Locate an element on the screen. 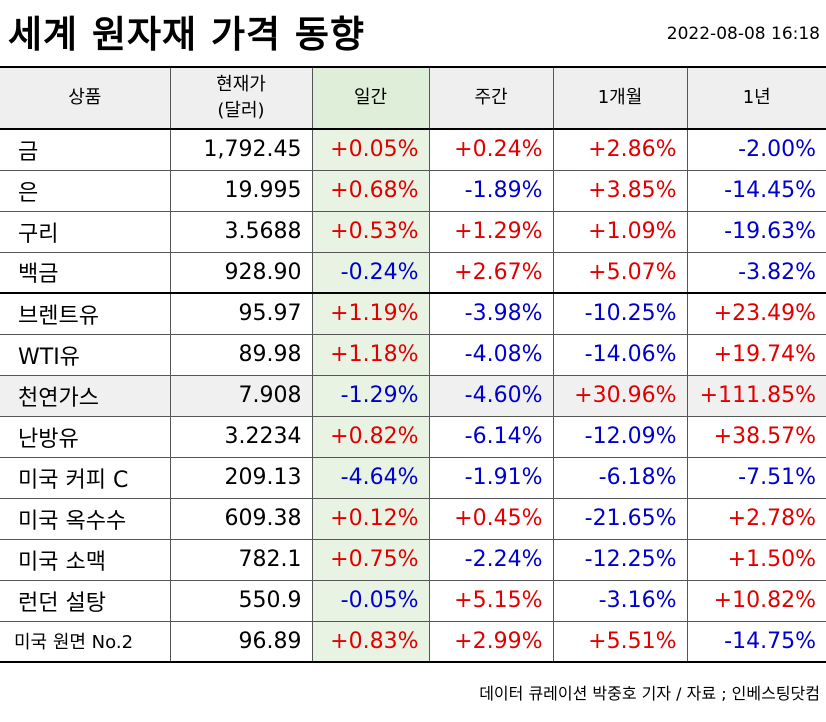 This screenshot has height=722, width=826. table-row: WTI유 89.98 +1.18% -4.08% -14.06% +19.74% is located at coordinates (413, 354).